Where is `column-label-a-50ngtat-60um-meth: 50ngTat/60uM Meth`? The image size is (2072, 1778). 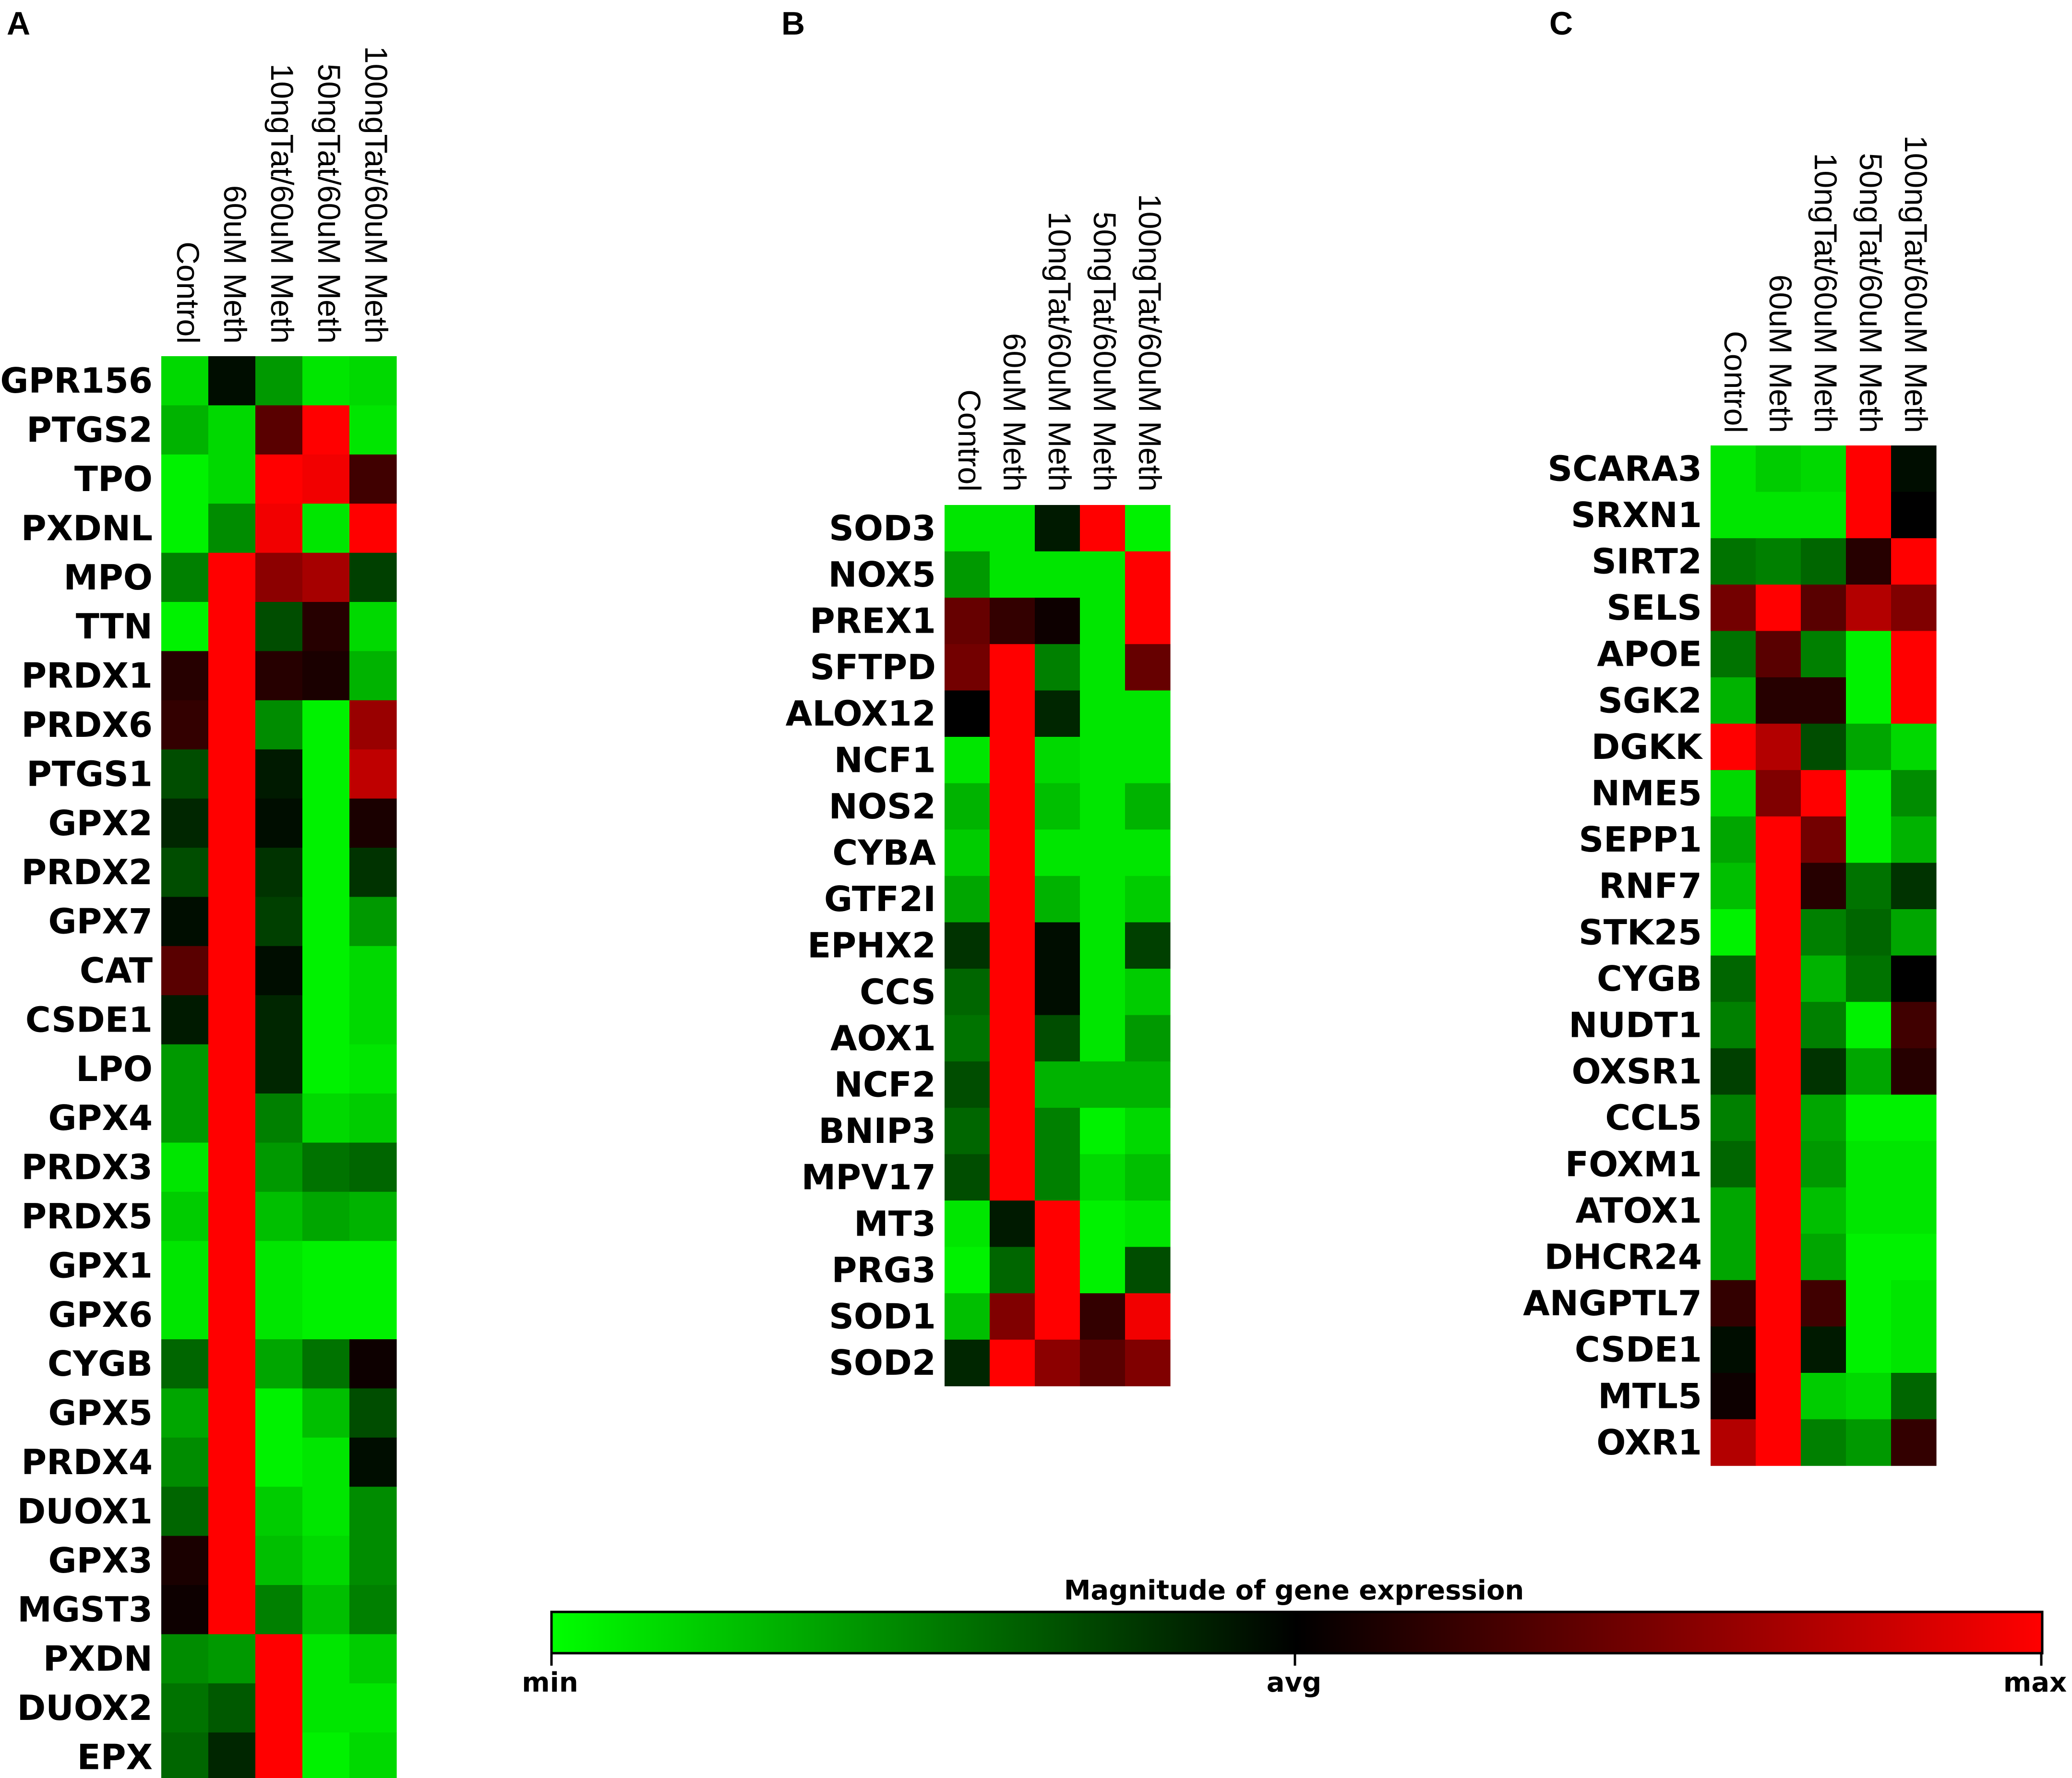
column-label-a-50ngtat-60um-meth: 50ngTat/60uM Meth is located at coordinates (329, 204).